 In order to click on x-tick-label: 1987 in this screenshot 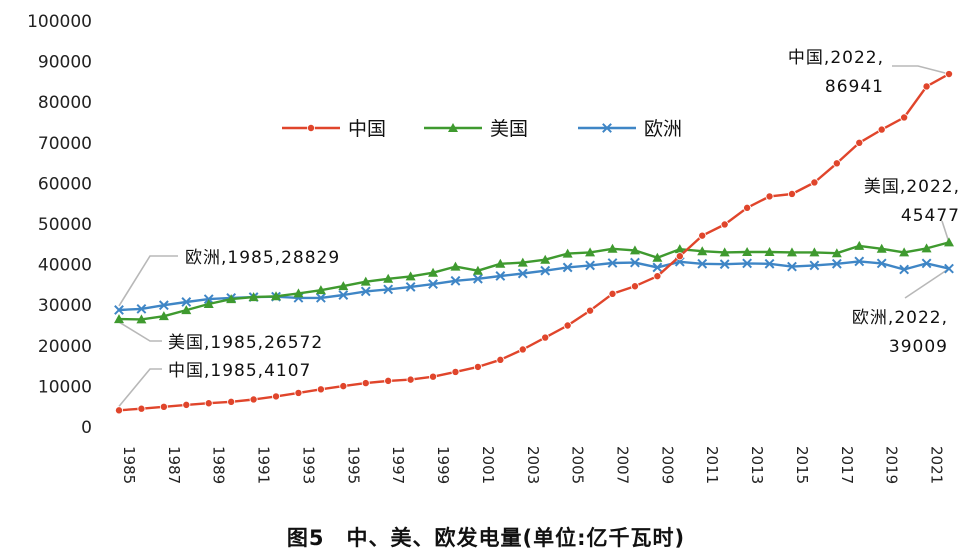, I will do `click(174, 465)`.